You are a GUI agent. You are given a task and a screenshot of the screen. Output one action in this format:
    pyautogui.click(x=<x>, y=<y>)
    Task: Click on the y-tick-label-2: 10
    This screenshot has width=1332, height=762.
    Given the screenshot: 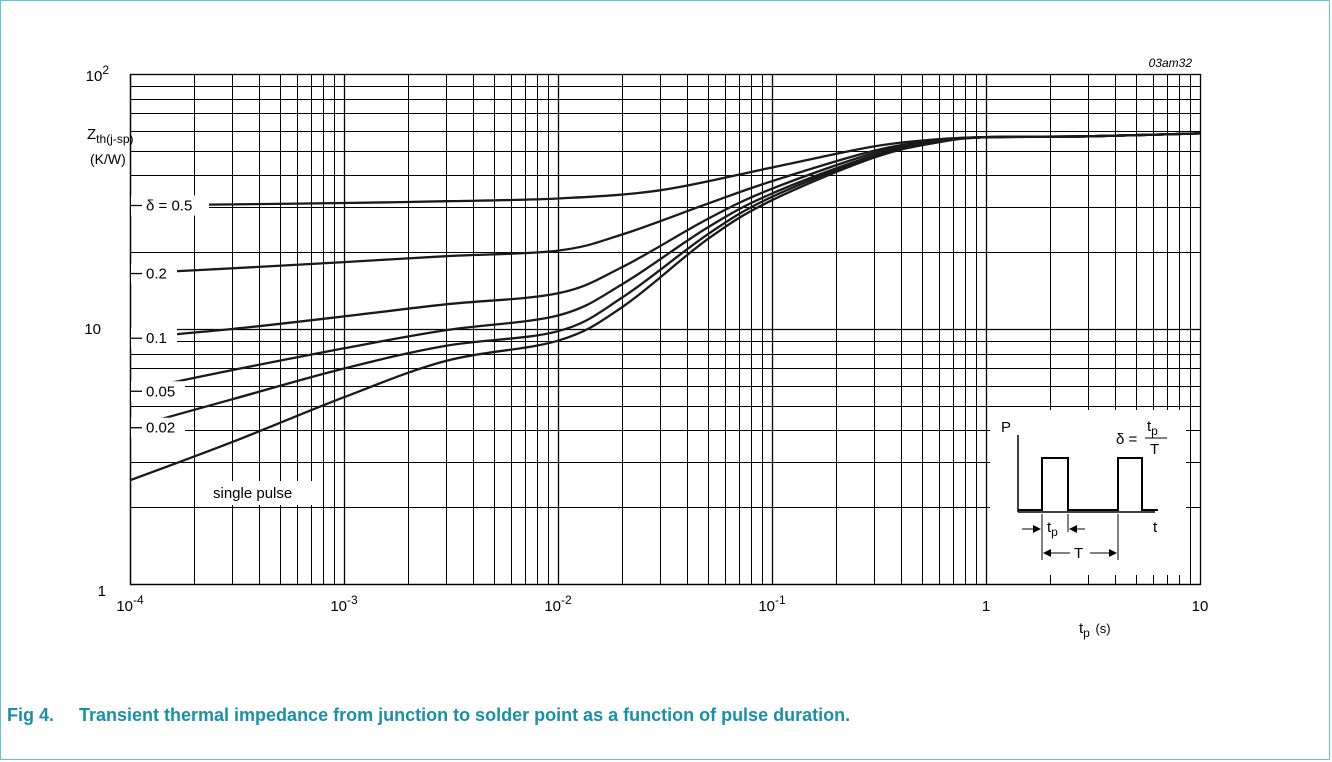 What is the action you would take?
    pyautogui.click(x=92, y=329)
    